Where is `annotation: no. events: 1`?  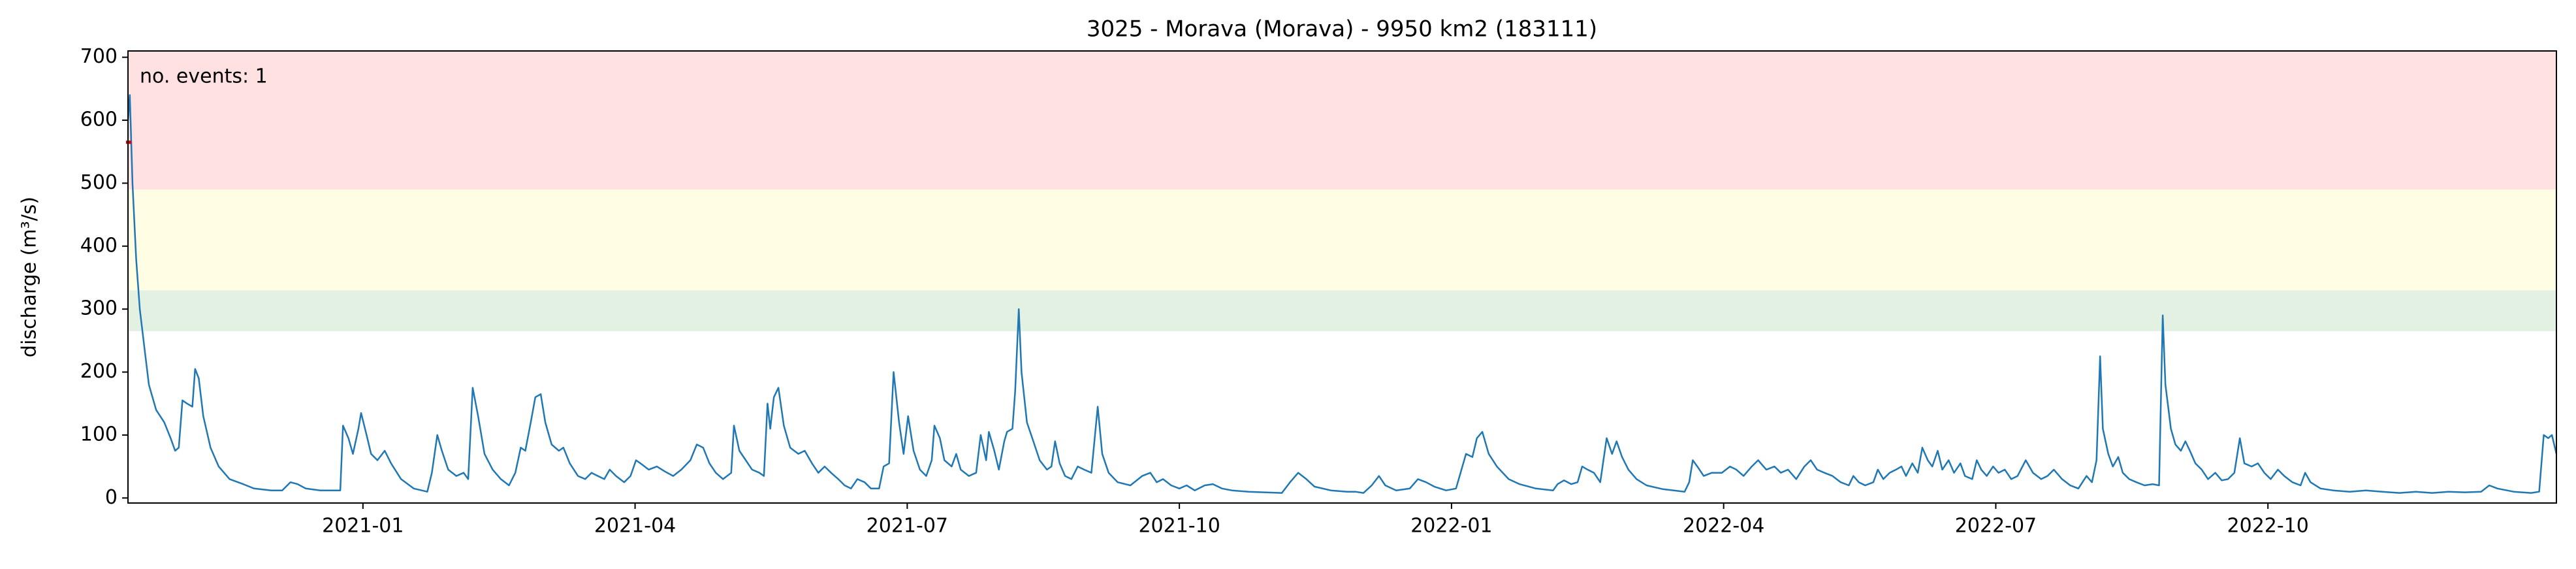
annotation: no. events: 1 is located at coordinates (204, 76).